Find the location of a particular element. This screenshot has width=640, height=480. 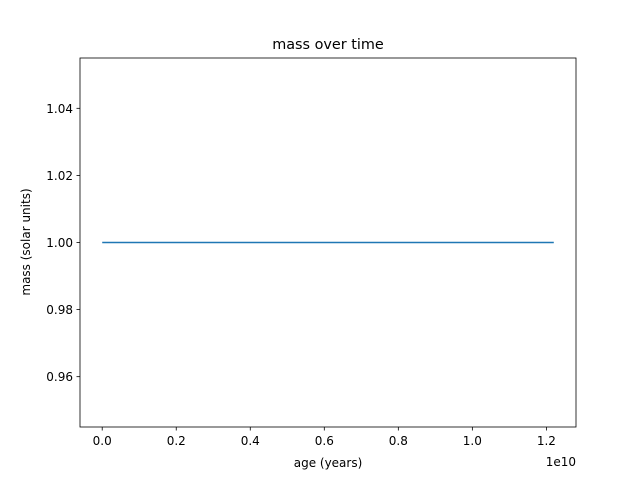

y-tick-label: 1.04 is located at coordinates (59, 109).